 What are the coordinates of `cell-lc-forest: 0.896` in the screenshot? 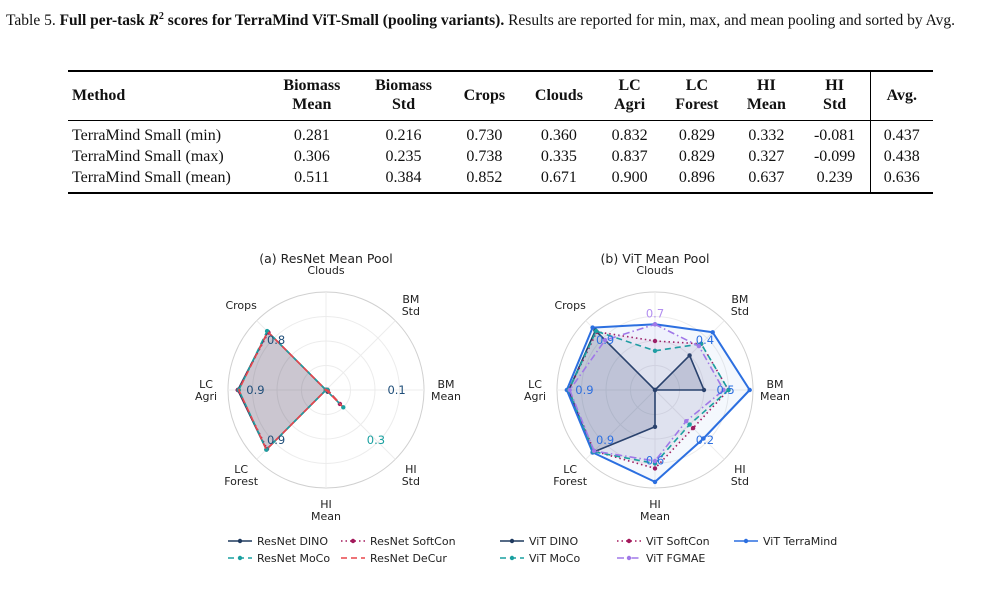 It's located at (696, 177).